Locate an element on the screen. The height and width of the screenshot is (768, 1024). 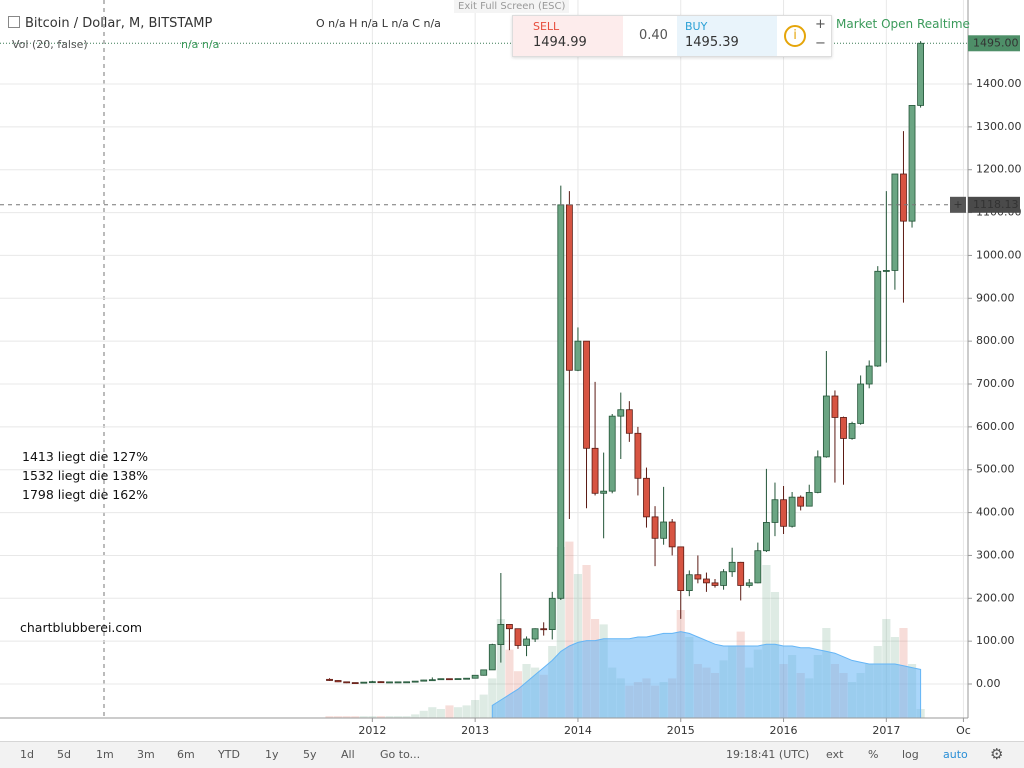
trade-panel: SELL 1494.99 0.40 BUY 1495.39 i + − is located at coordinates (672, 36).